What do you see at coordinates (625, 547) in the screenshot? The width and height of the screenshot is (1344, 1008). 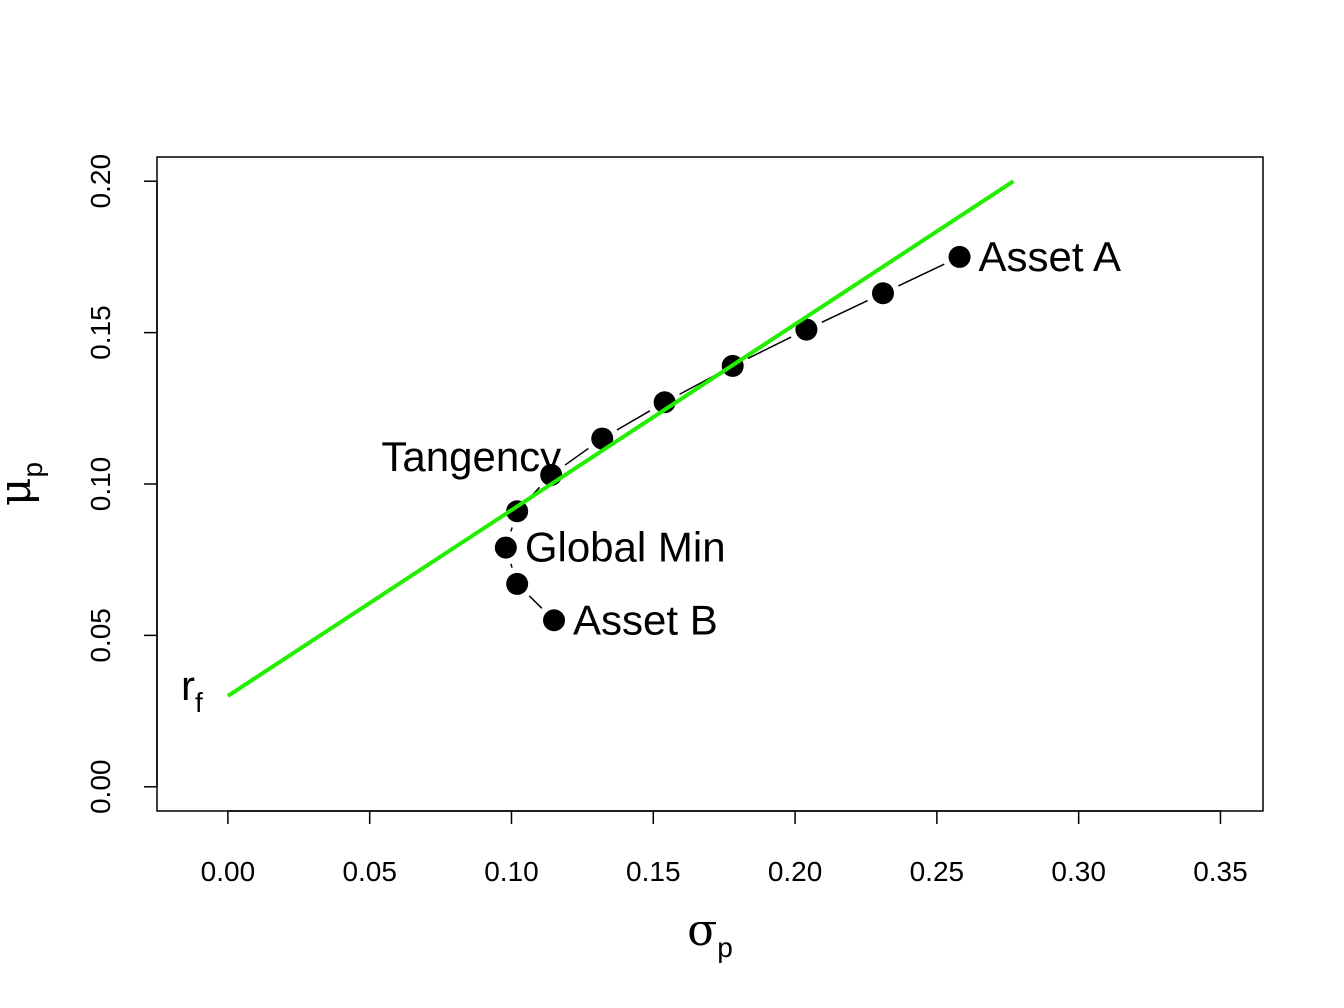 I see `point-label: Global Min` at bounding box center [625, 547].